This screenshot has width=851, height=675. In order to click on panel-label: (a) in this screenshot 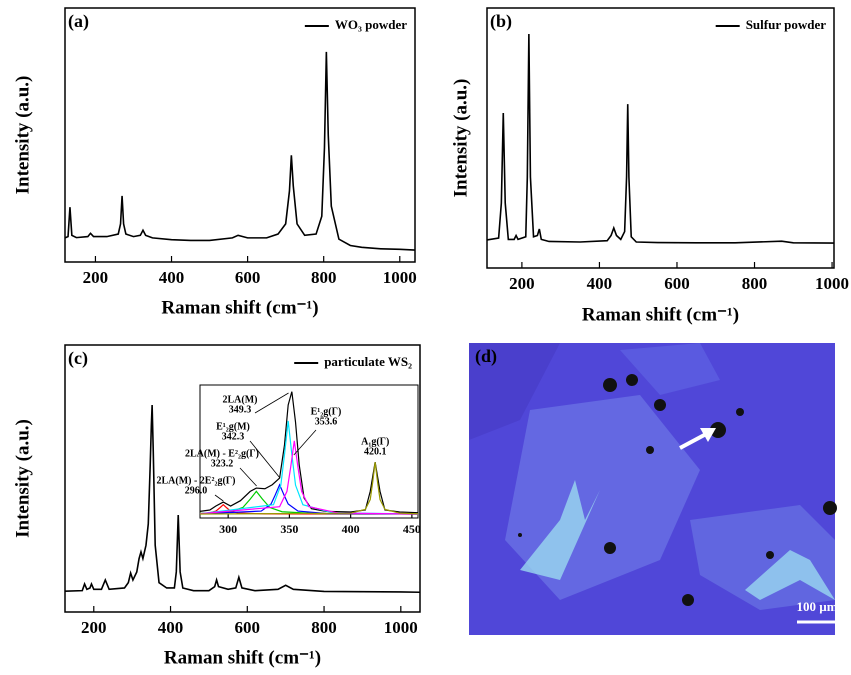, I will do `click(78, 21)`.